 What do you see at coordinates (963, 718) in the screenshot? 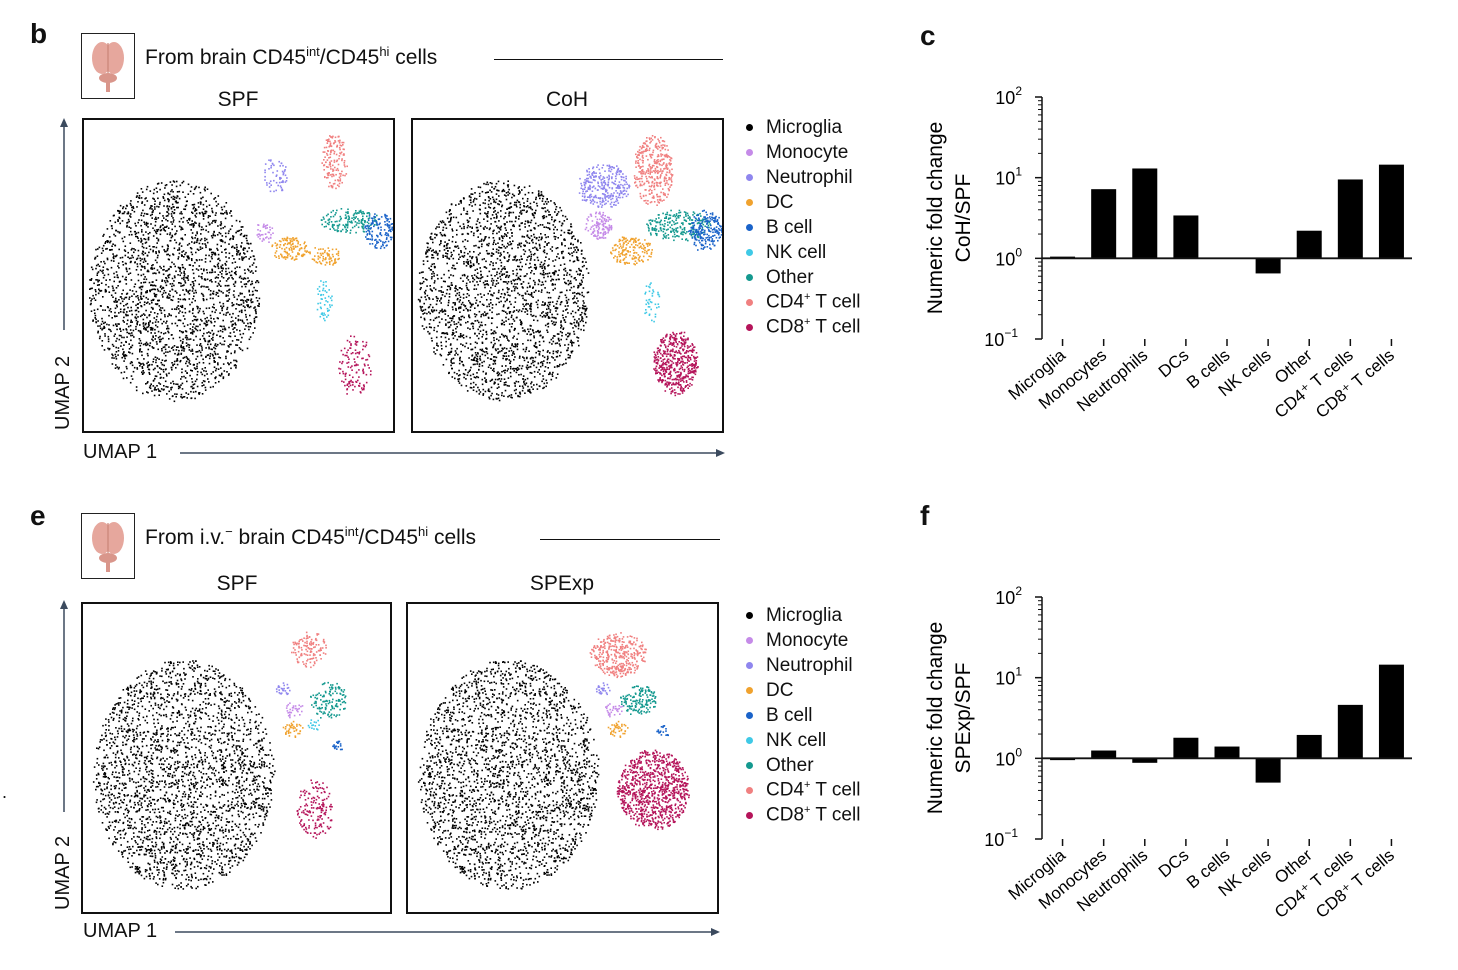
I see `y-axis-title: SPExp/SPF` at bounding box center [963, 718].